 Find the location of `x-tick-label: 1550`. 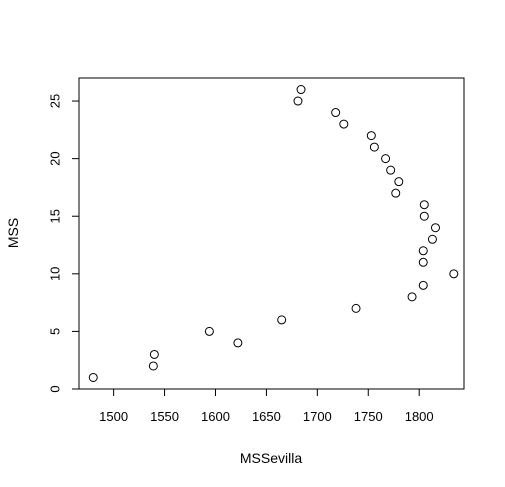

x-tick-label: 1550 is located at coordinates (164, 416).